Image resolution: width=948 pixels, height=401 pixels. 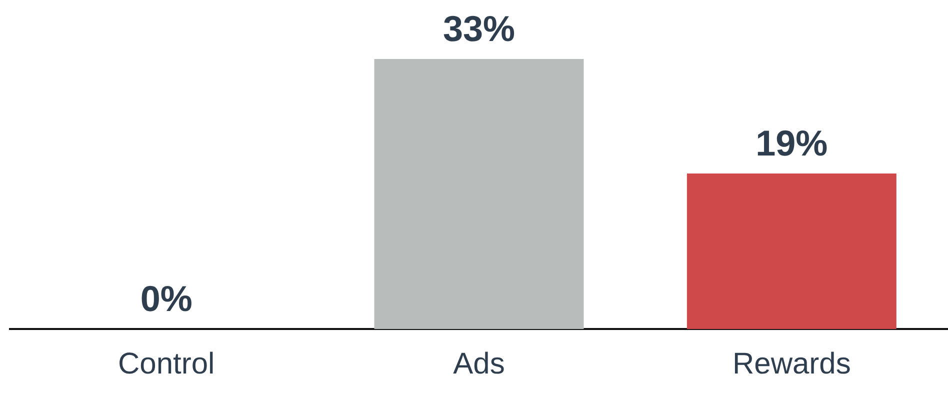 What do you see at coordinates (166, 298) in the screenshot?
I see `data-label: 0%` at bounding box center [166, 298].